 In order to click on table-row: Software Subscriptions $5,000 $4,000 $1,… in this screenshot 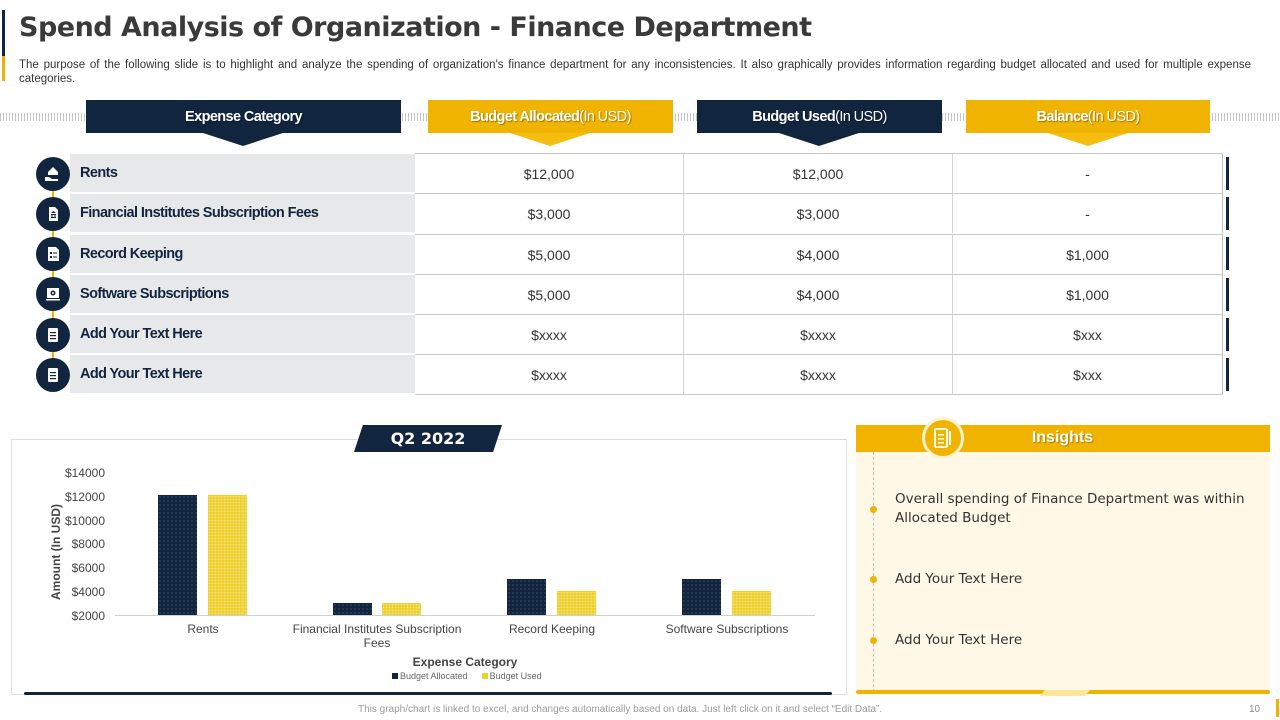, I will do `click(646, 294)`.